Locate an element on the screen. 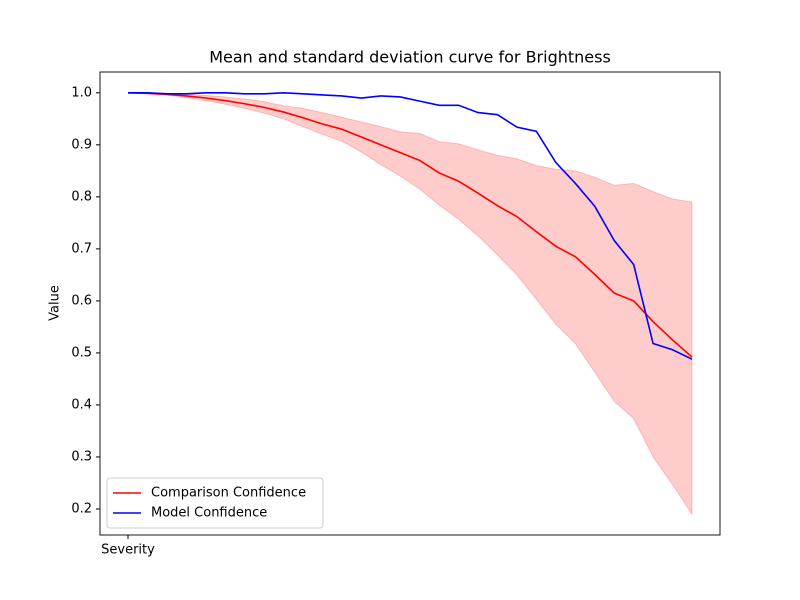  legend-label: Comparison Confidence is located at coordinates (228, 493).